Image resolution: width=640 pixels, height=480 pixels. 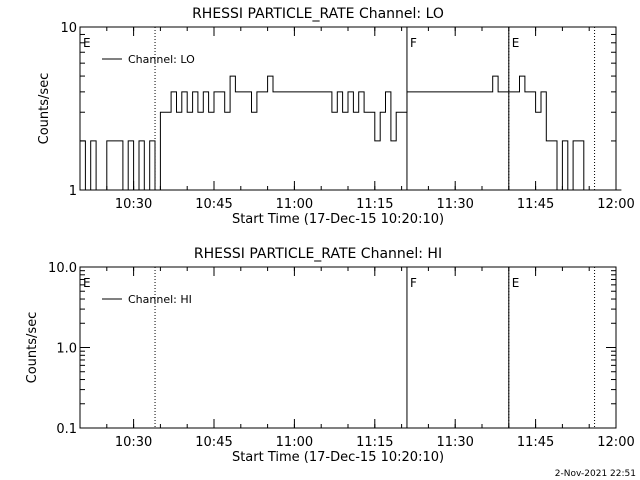 I want to click on y-tick-label: 1, so click(x=73, y=191).